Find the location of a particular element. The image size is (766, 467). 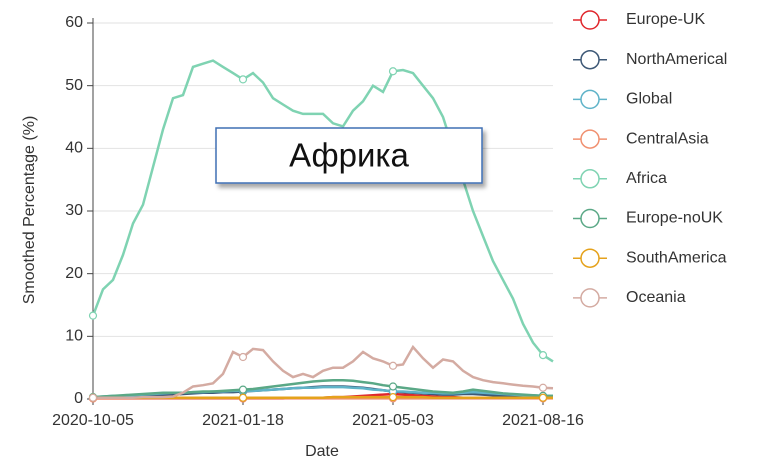

x-tick-label: 2020-10-05 is located at coordinates (93, 420).